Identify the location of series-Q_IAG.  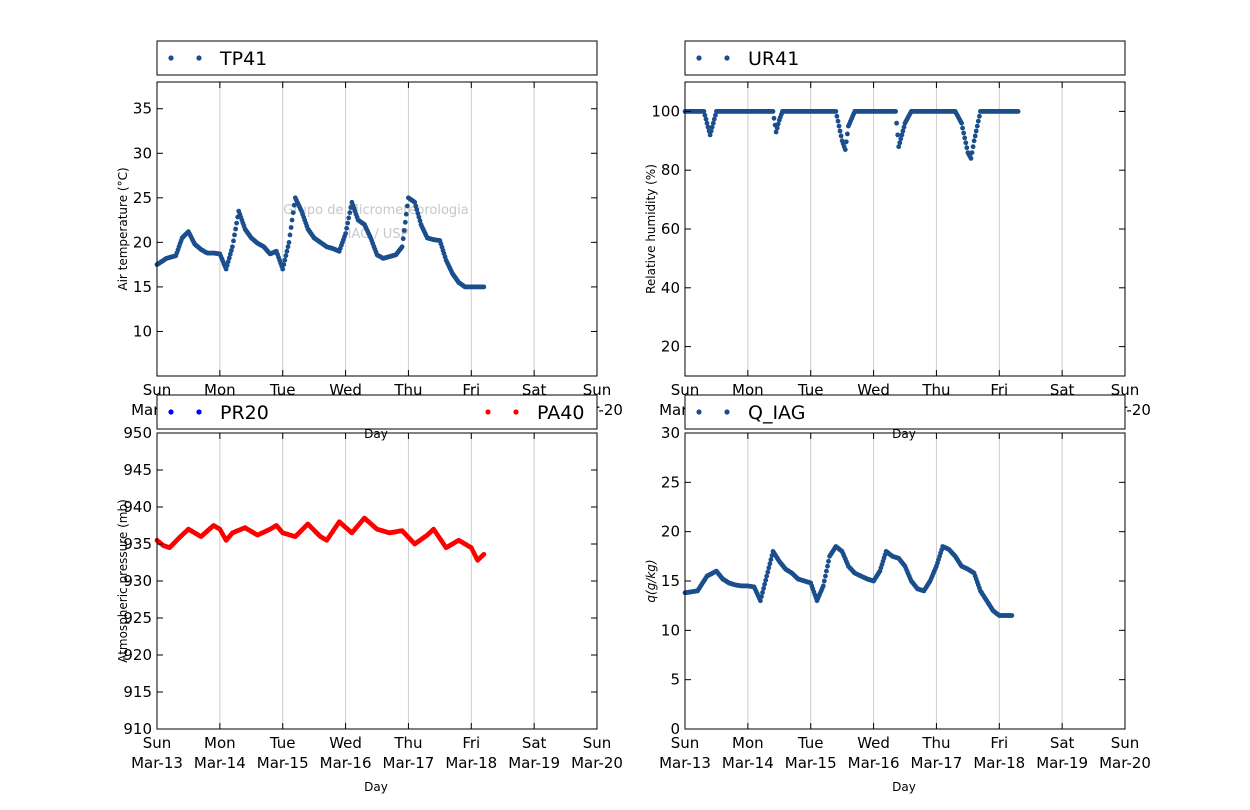
(848, 581).